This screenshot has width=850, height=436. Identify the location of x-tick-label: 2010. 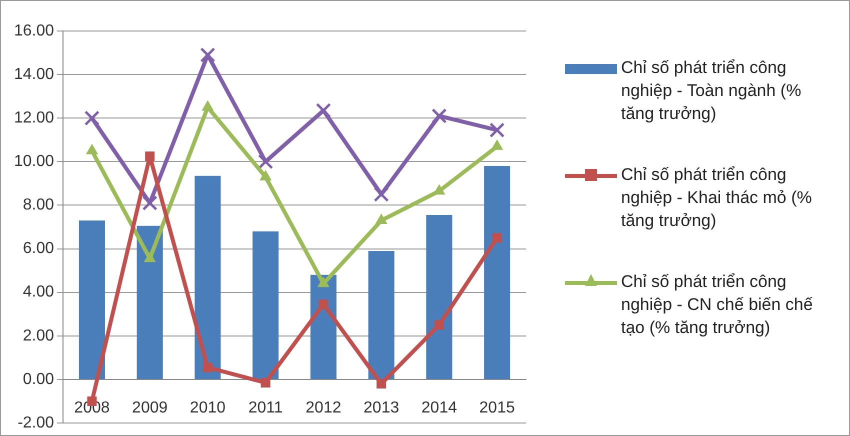
(208, 407).